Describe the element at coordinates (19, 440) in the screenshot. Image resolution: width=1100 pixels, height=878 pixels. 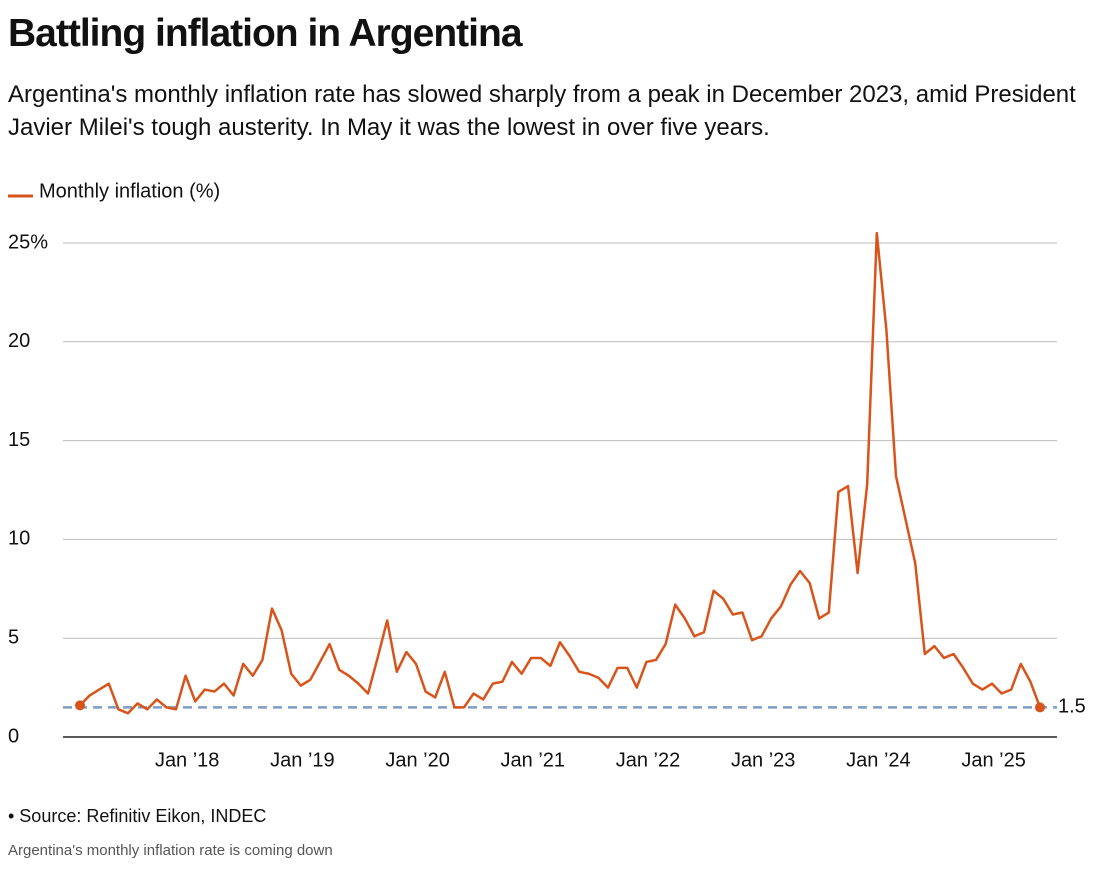
I see `y-tick-label: 15` at that location.